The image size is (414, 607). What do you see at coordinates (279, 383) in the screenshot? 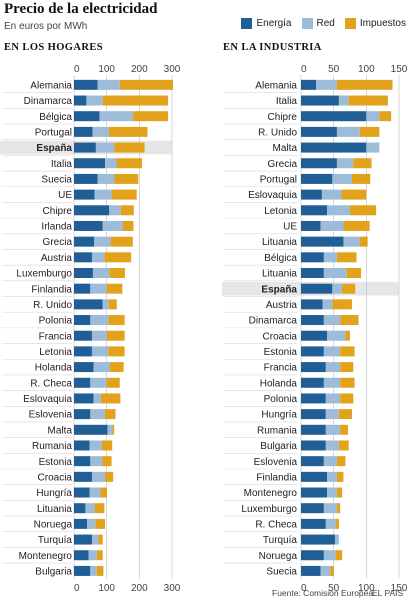
I see `category-label: Holanda` at bounding box center [279, 383].